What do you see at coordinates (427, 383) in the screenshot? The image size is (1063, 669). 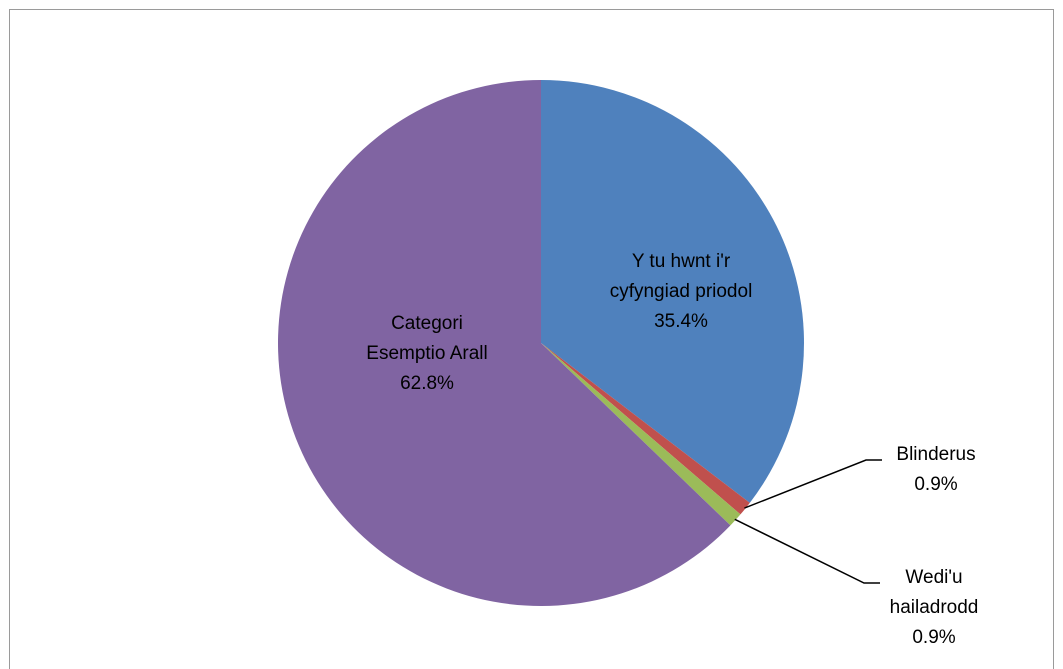 I see `slice-label-line: 62.8%` at bounding box center [427, 383].